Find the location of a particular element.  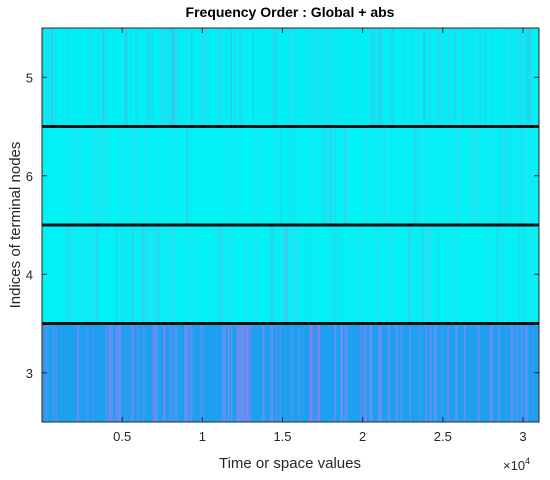

x-axis-exponent-power: 4 is located at coordinates (527, 461).